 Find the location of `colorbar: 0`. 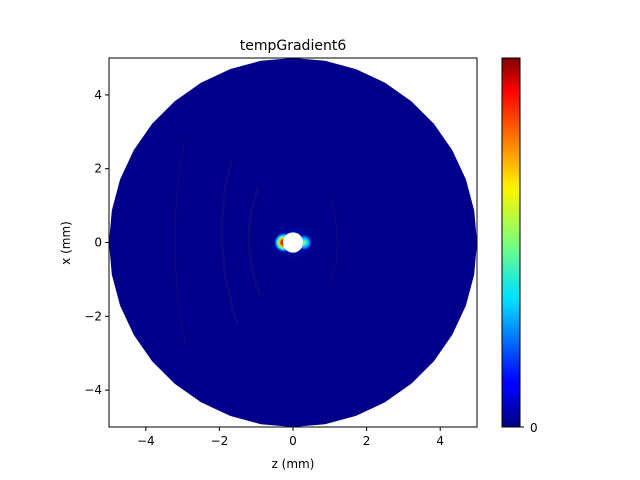

colorbar: 0 is located at coordinates (519, 246).